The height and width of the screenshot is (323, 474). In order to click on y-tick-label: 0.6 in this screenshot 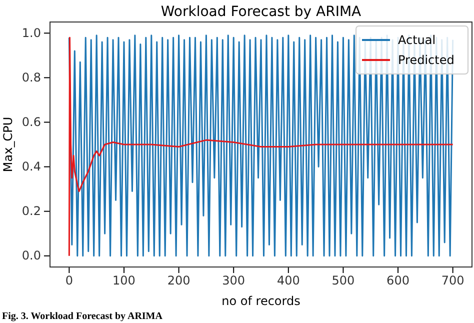, I will do `click(31, 122)`.